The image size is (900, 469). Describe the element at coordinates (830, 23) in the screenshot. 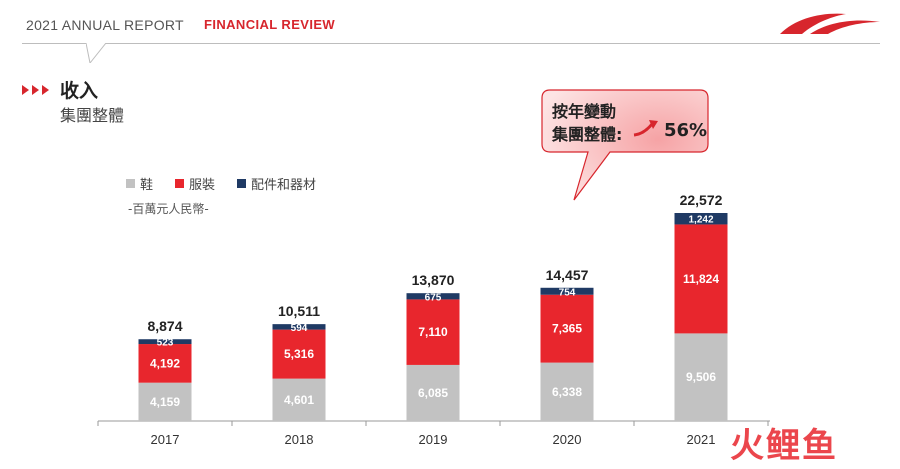

I see `li-ning-logo-icon` at that location.